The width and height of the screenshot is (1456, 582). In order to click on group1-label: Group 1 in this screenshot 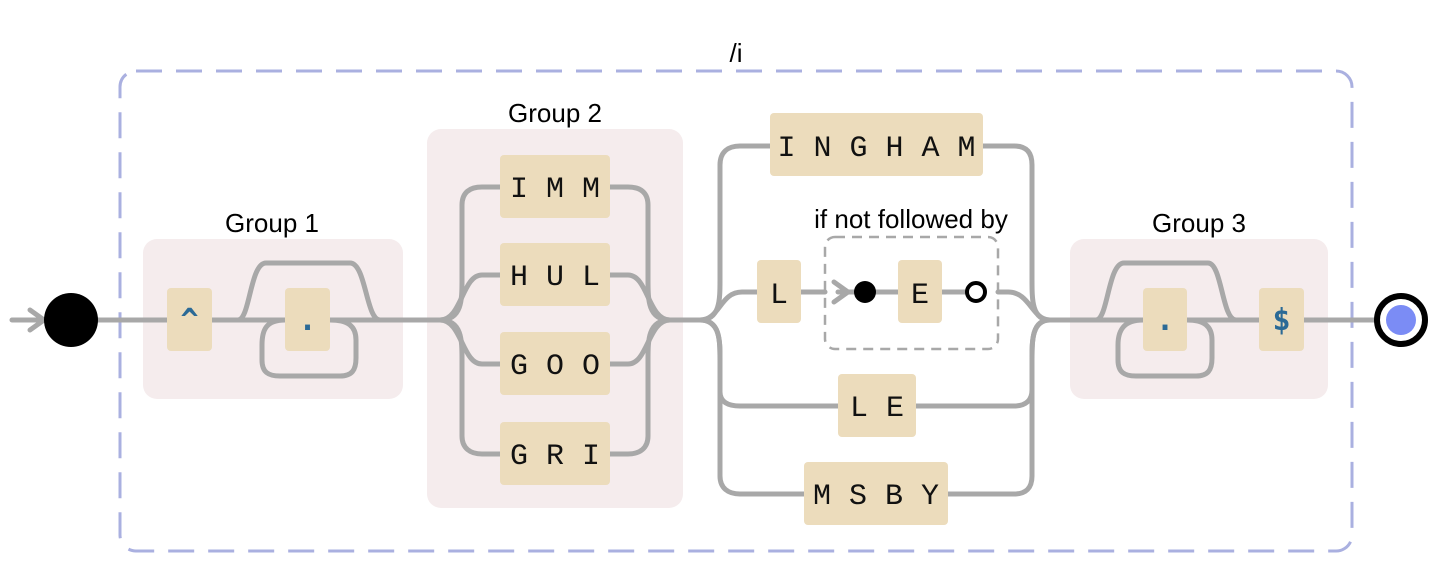, I will do `click(272, 223)`.